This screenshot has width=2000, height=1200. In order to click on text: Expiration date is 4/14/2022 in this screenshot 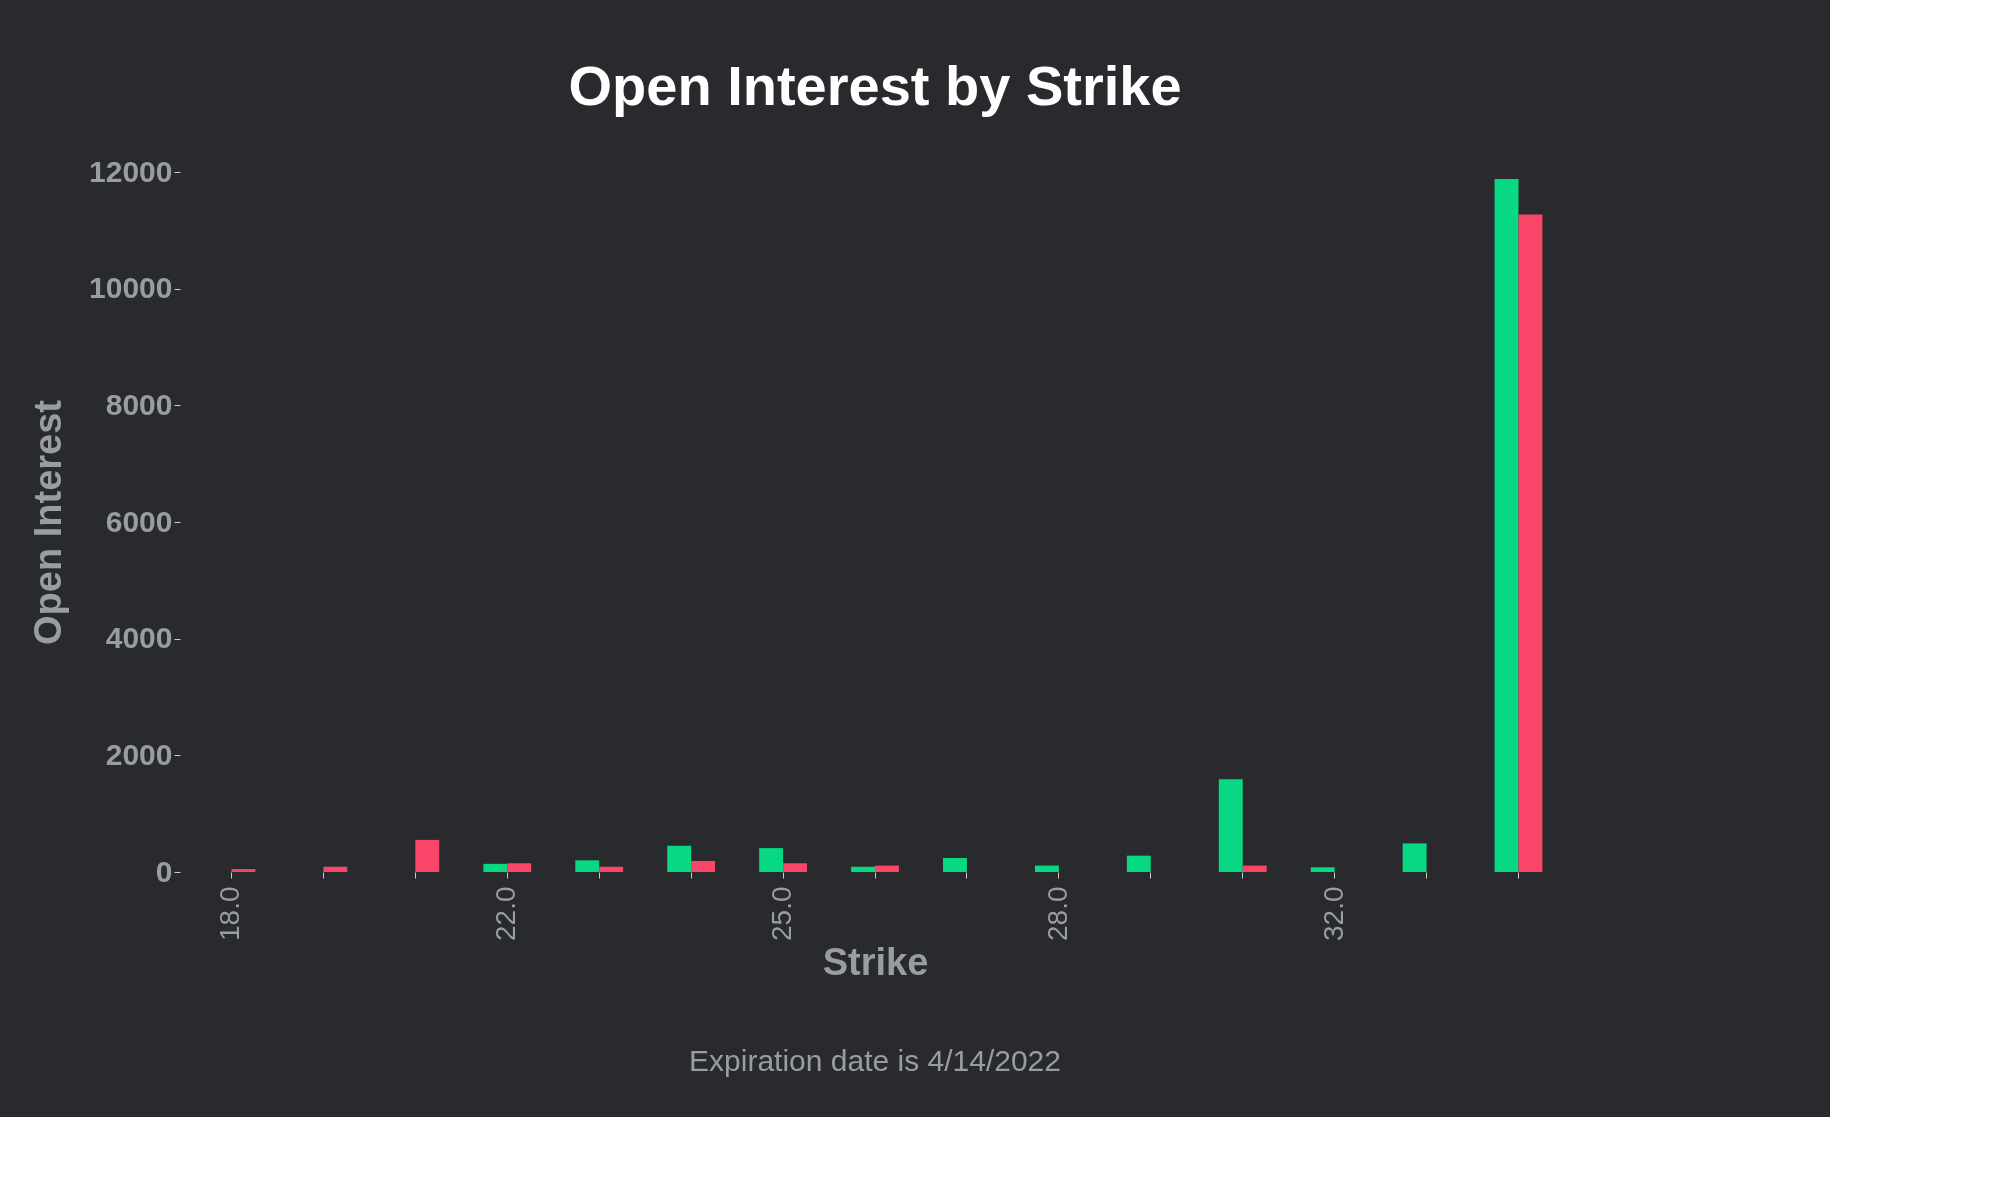, I will do `click(875, 1060)`.